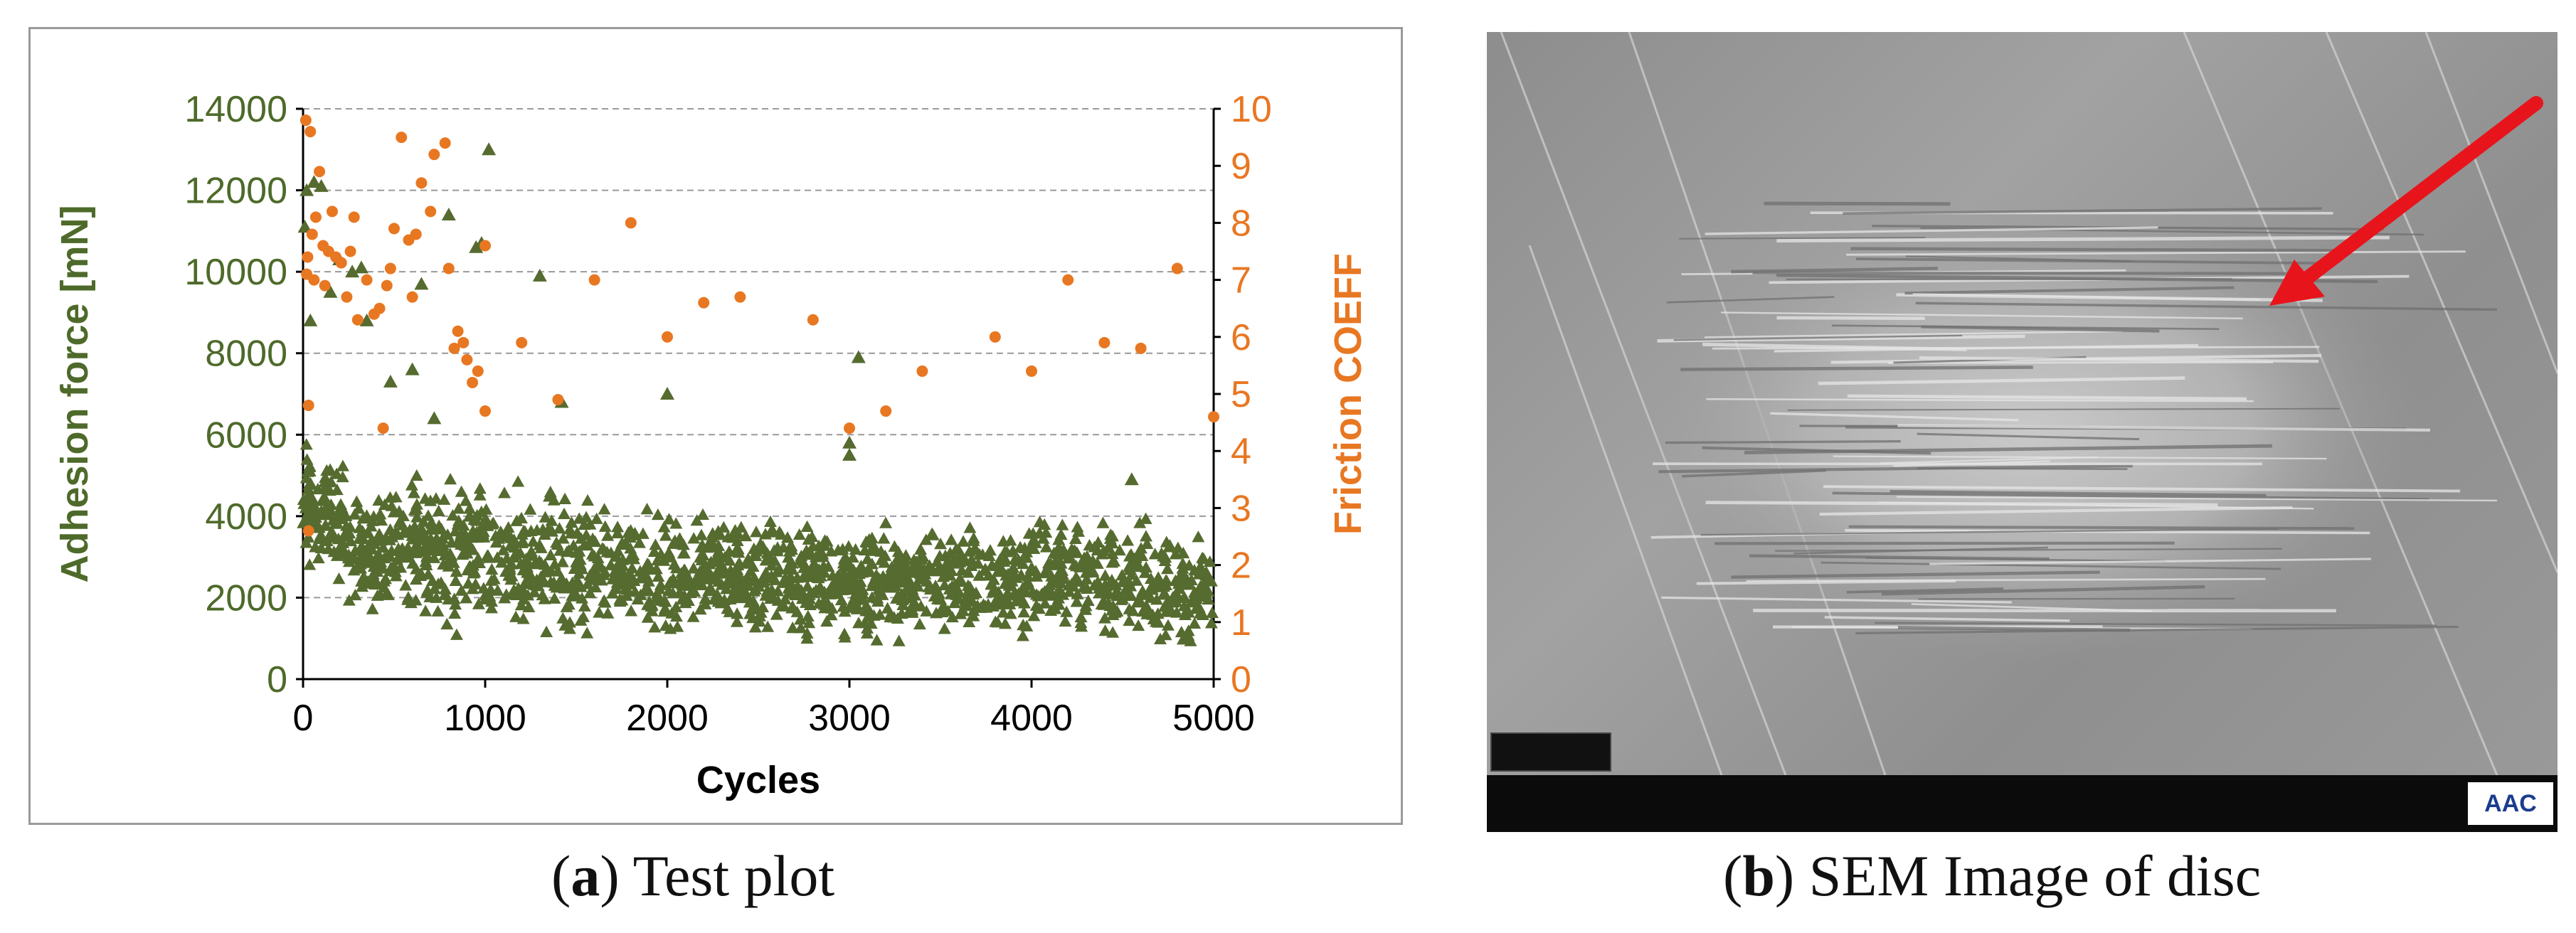  What do you see at coordinates (485, 718) in the screenshot?
I see `x-tick-label: 1000` at bounding box center [485, 718].